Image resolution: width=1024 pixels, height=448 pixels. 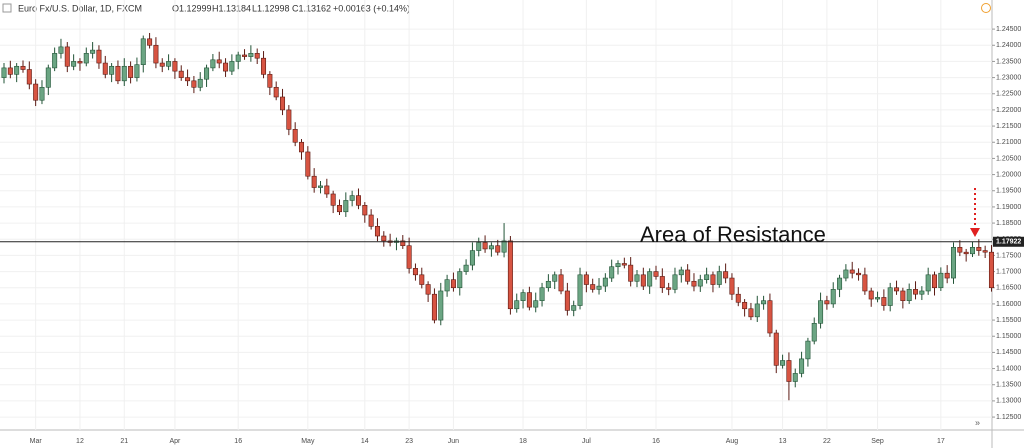 I want to click on y-tick-label: 1.21500, so click(x=1008, y=126).